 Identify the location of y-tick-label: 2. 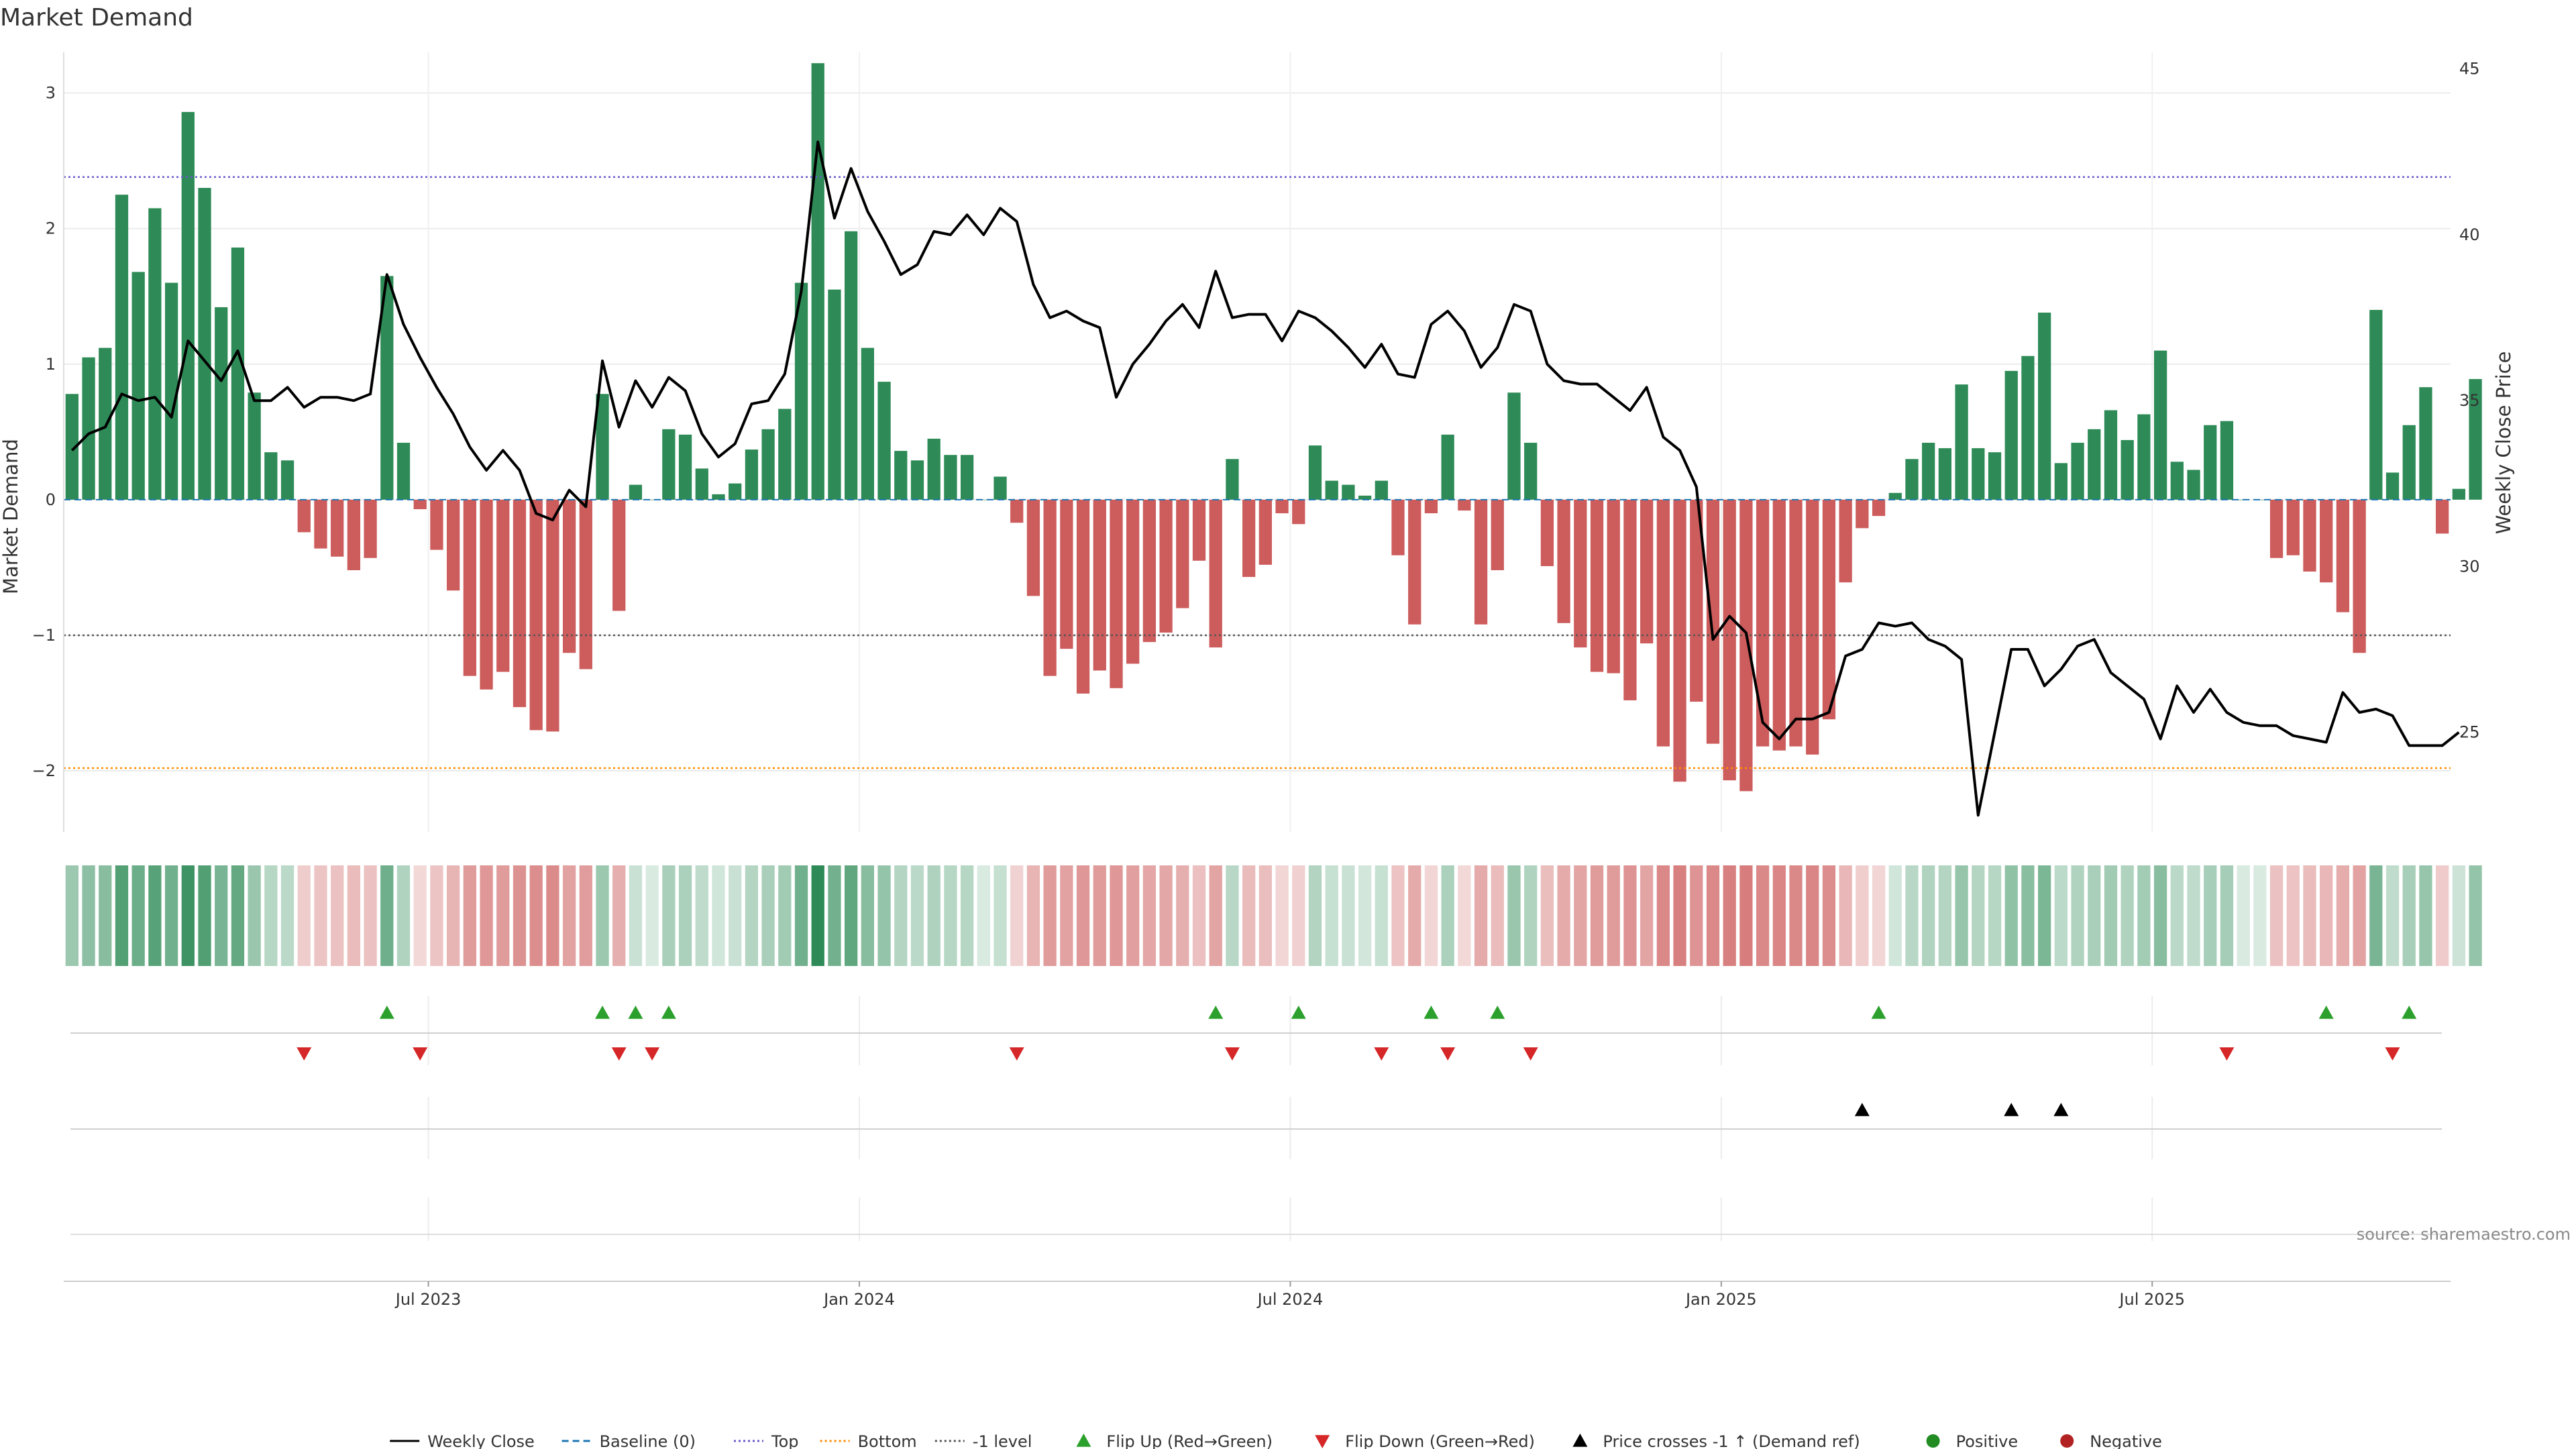
(51, 228).